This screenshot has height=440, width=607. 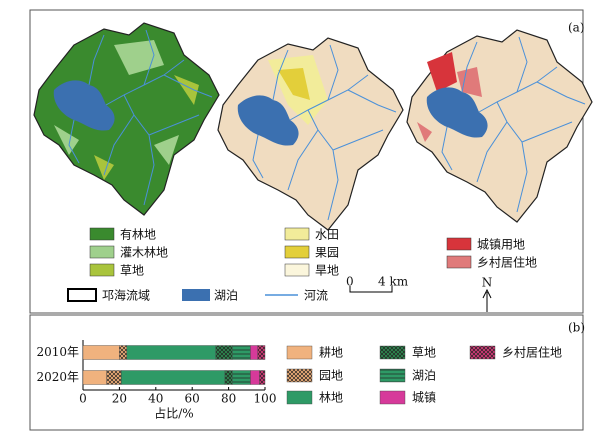 I want to click on x-tick-label: 20, so click(x=119, y=399).